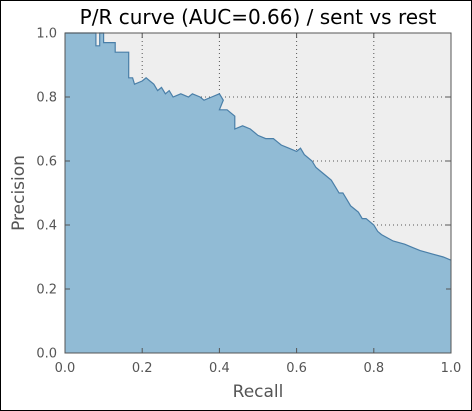 The height and width of the screenshot is (411, 472). I want to click on x-tick-label: 0.4, so click(219, 368).